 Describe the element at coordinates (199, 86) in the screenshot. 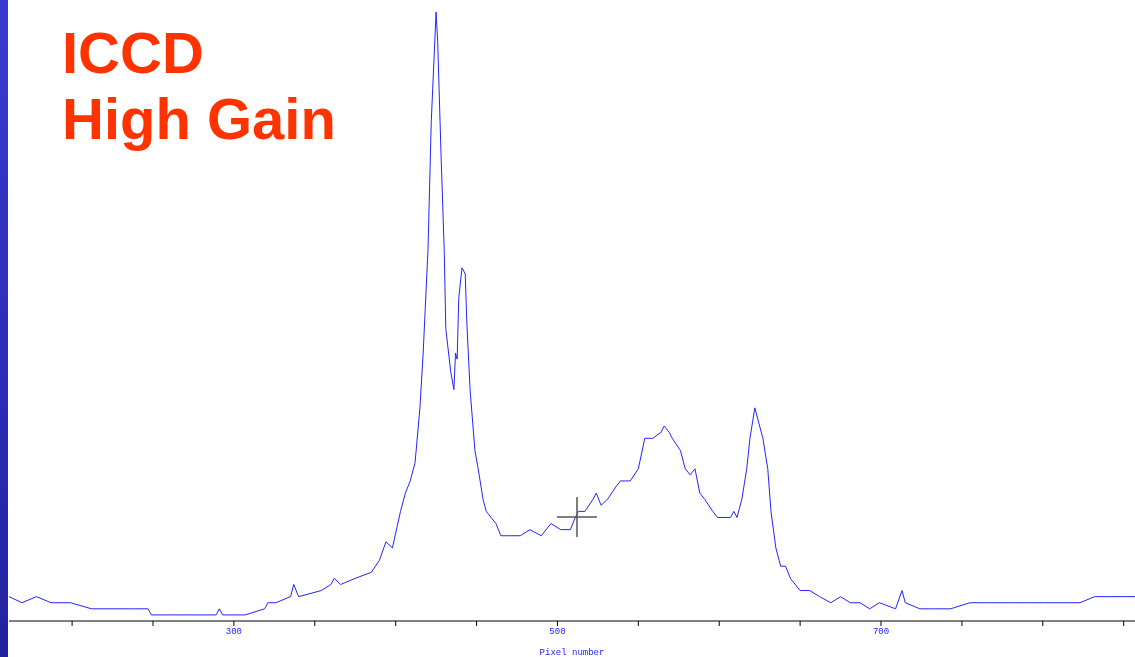

I see `text: ICCD High Gain` at that location.